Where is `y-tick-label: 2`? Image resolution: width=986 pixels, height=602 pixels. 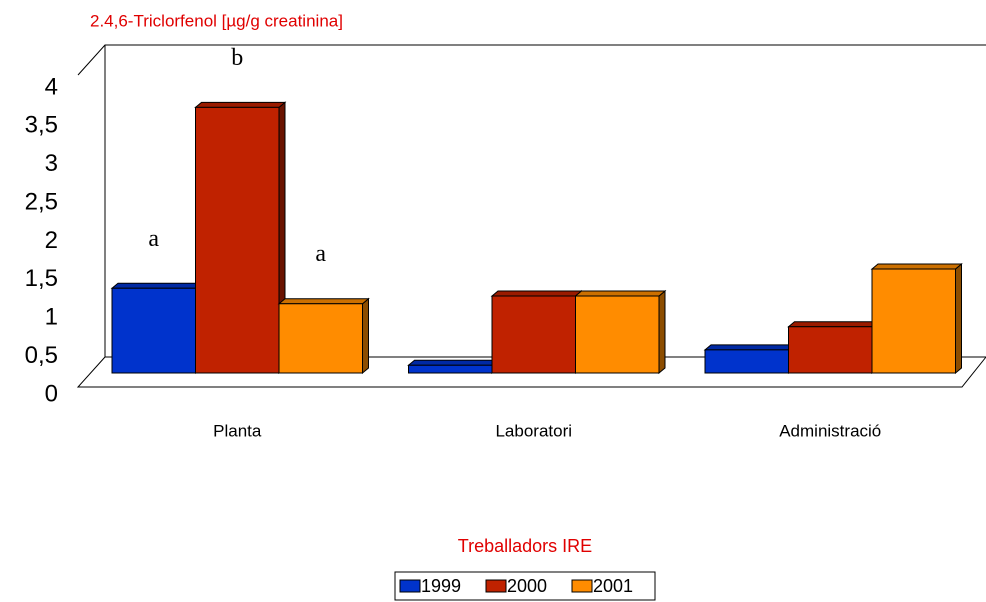 y-tick-label: 2 is located at coordinates (51, 240).